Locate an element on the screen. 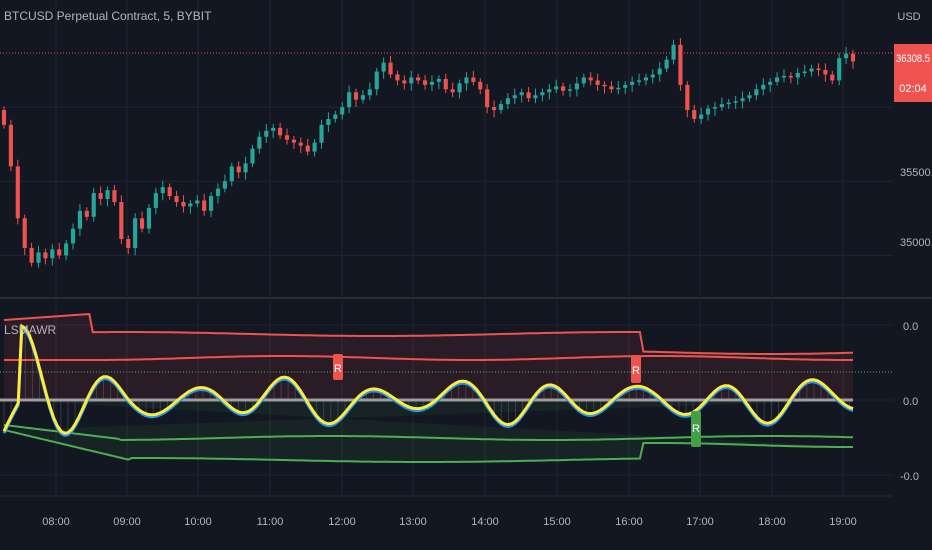 The height and width of the screenshot is (550, 932). indicator-tick-label: 0.0 is located at coordinates (910, 327).